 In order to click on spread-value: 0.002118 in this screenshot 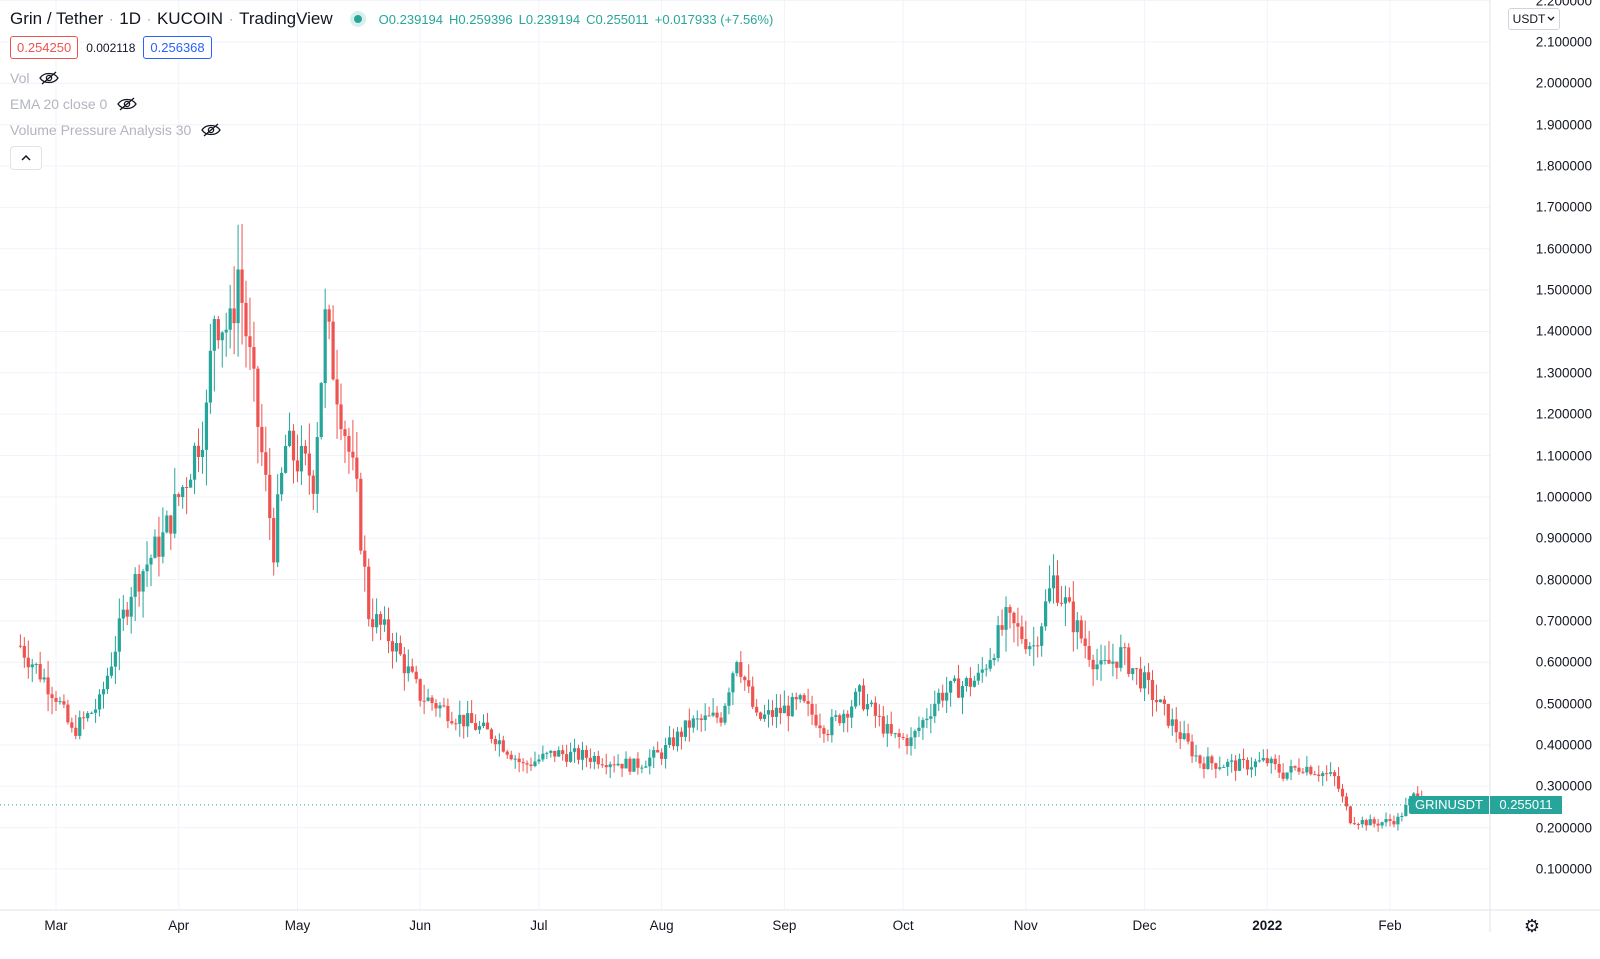, I will do `click(111, 47)`.